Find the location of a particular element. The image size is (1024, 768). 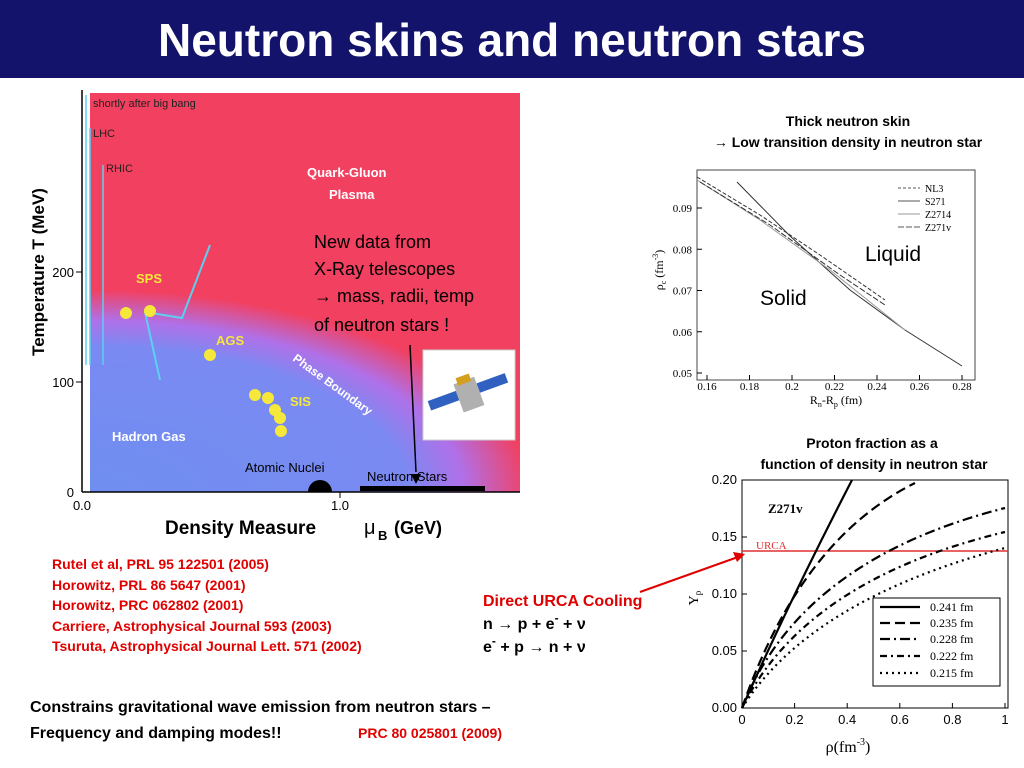

caption: Thick neutron skin is located at coordinates (848, 121).